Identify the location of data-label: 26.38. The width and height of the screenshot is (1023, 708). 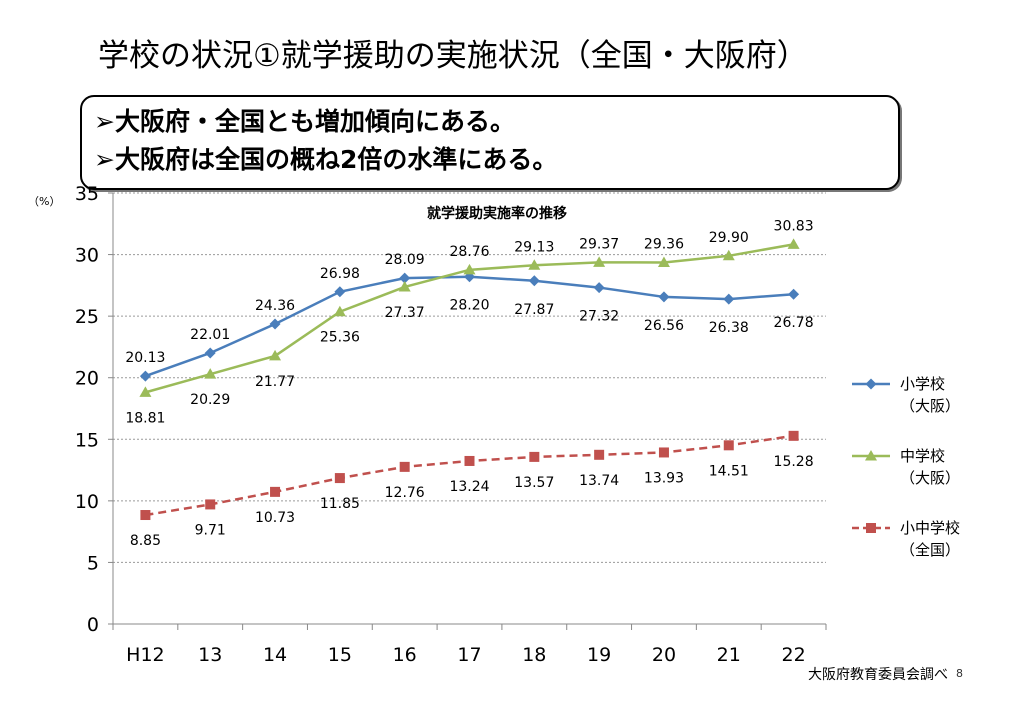
(729, 328).